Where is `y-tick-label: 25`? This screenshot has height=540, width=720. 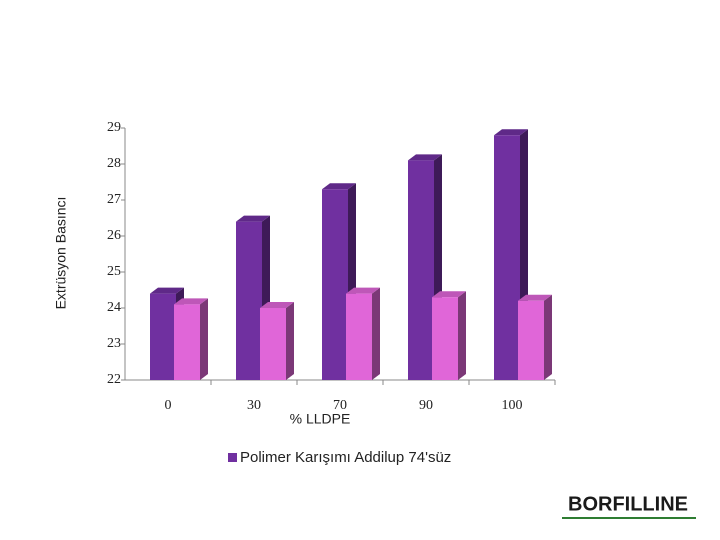
y-tick-label: 25 is located at coordinates (114, 271).